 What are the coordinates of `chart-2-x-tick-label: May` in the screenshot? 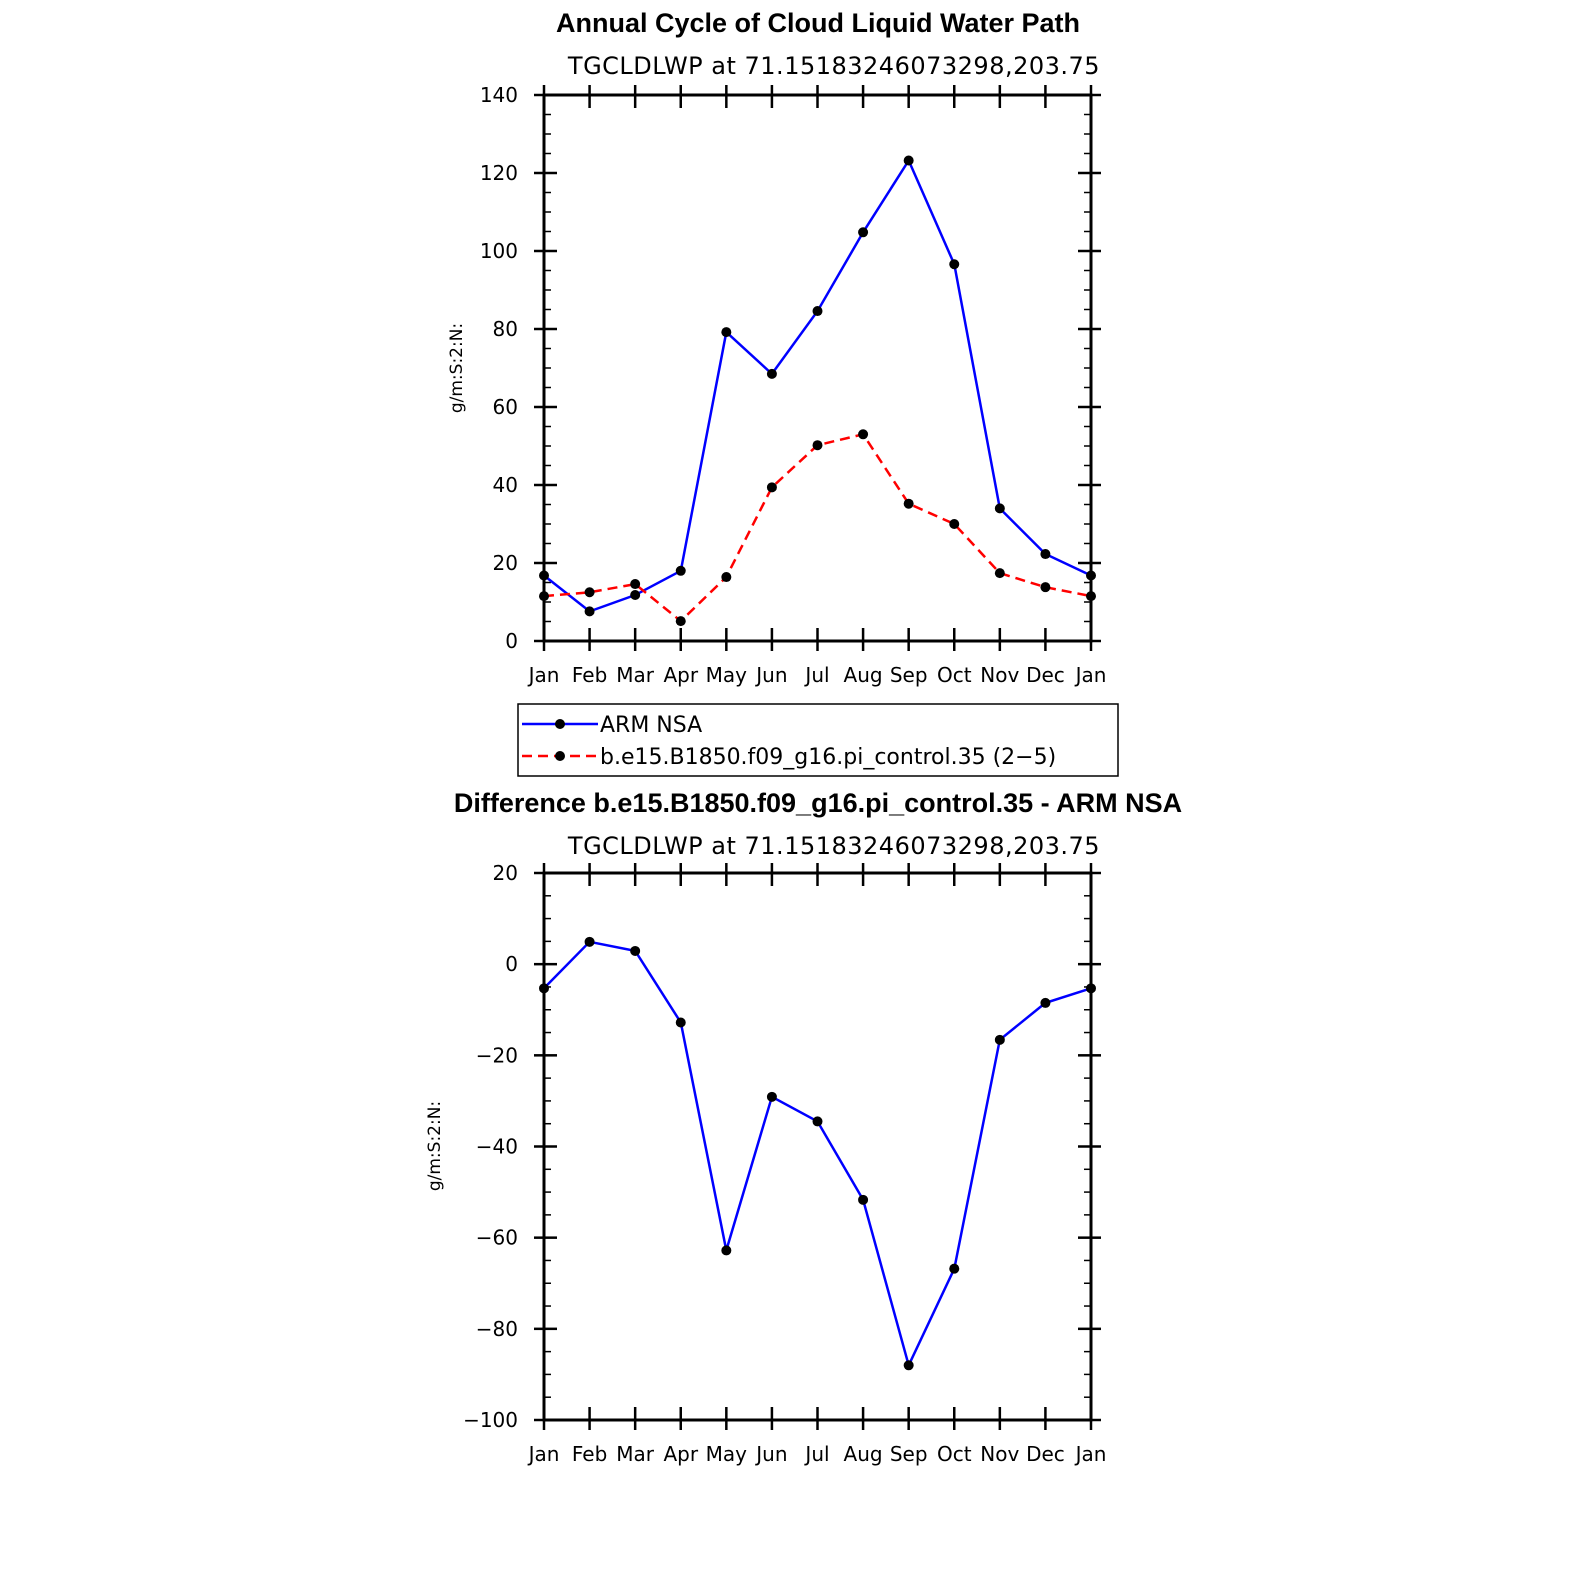 It's located at (727, 1454).